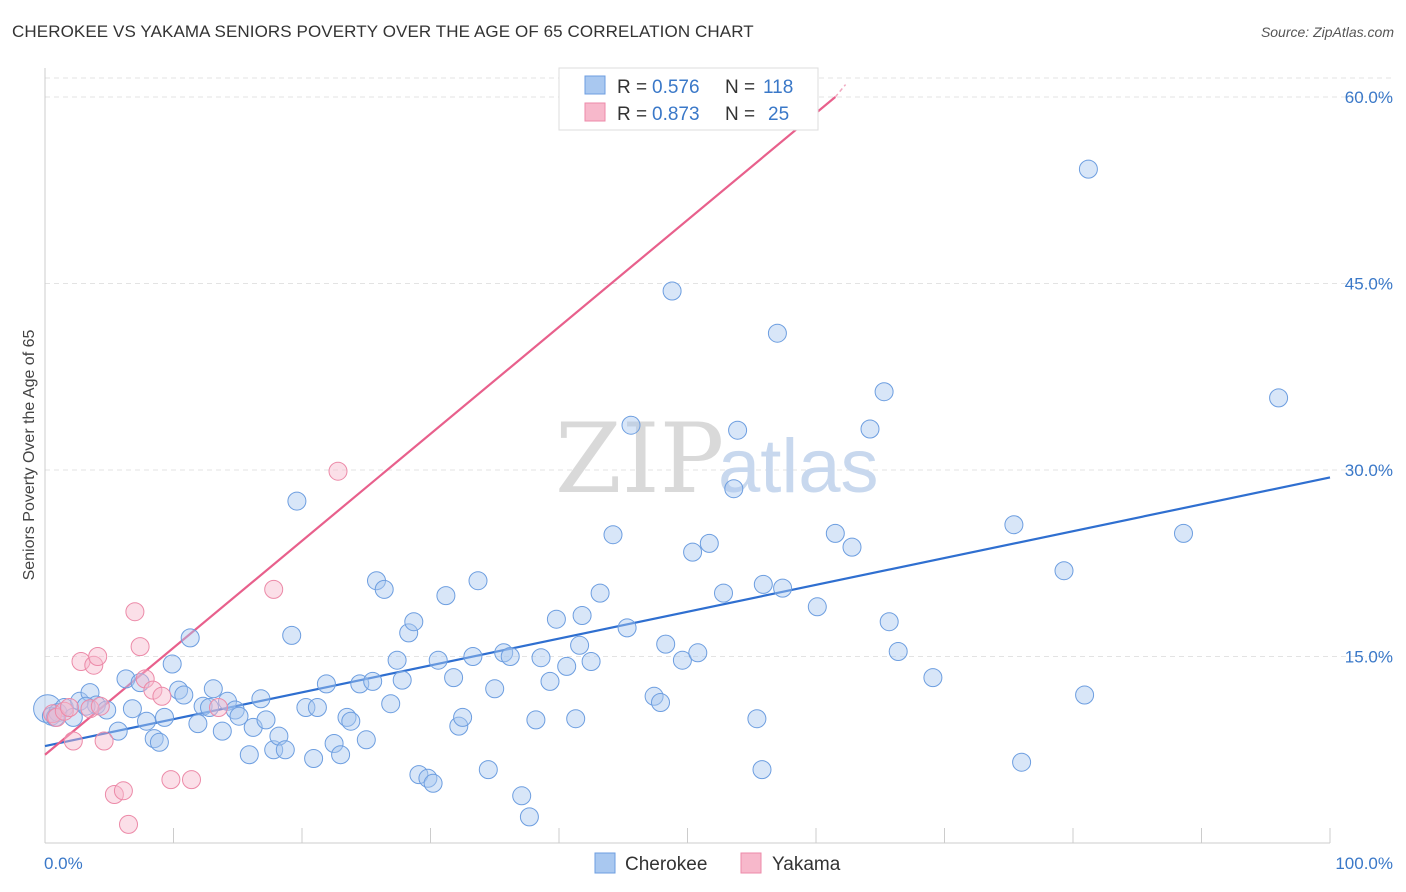 This screenshot has height=892, width=1406. Describe the element at coordinates (632, 87) in the screenshot. I see `legend-r-label-1: R =` at that location.